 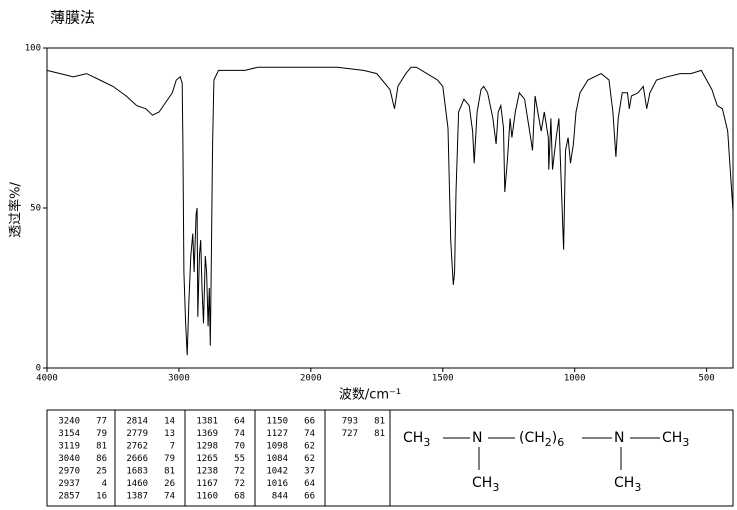 I want to click on peak-wavenumber: 3040, so click(x=69, y=459).